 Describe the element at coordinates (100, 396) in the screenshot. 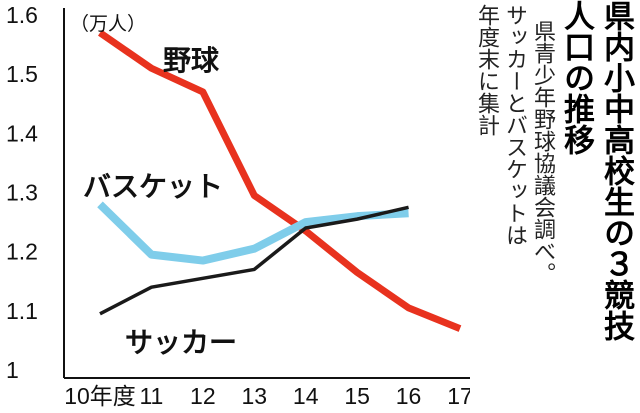

I see `x-tick-label: 10年度` at that location.